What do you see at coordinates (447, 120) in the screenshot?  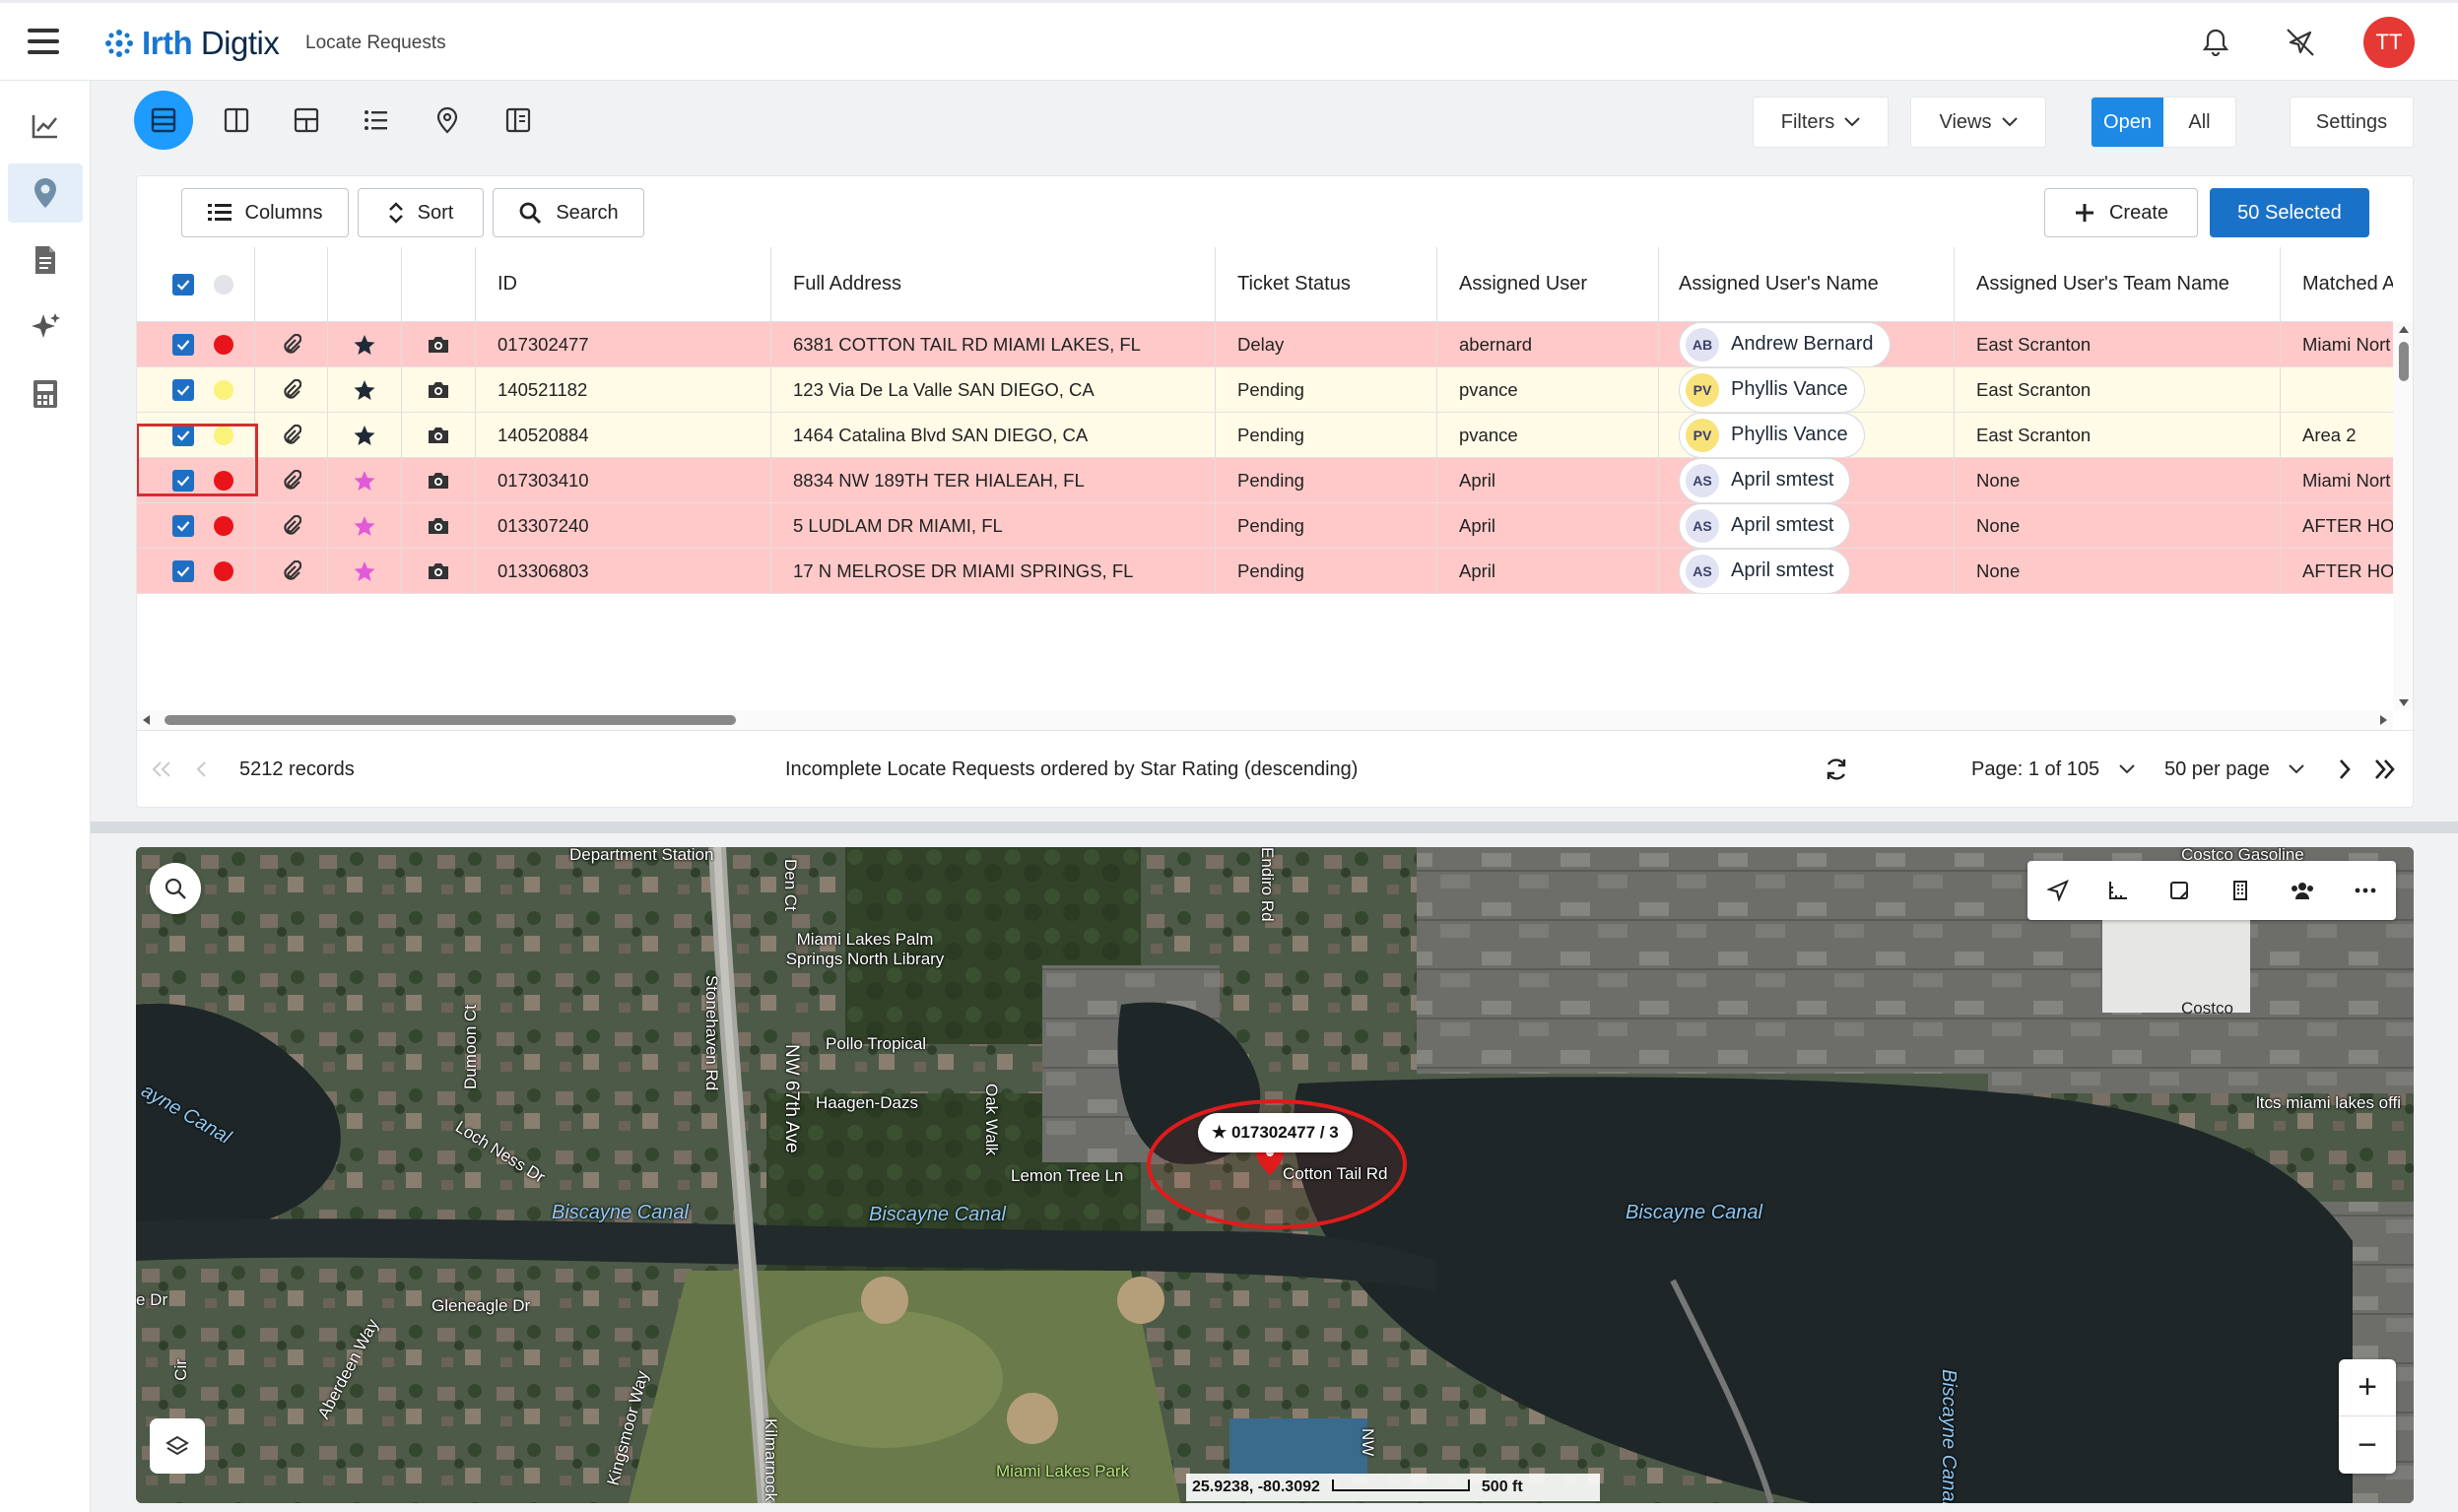 I see `view-map-button` at bounding box center [447, 120].